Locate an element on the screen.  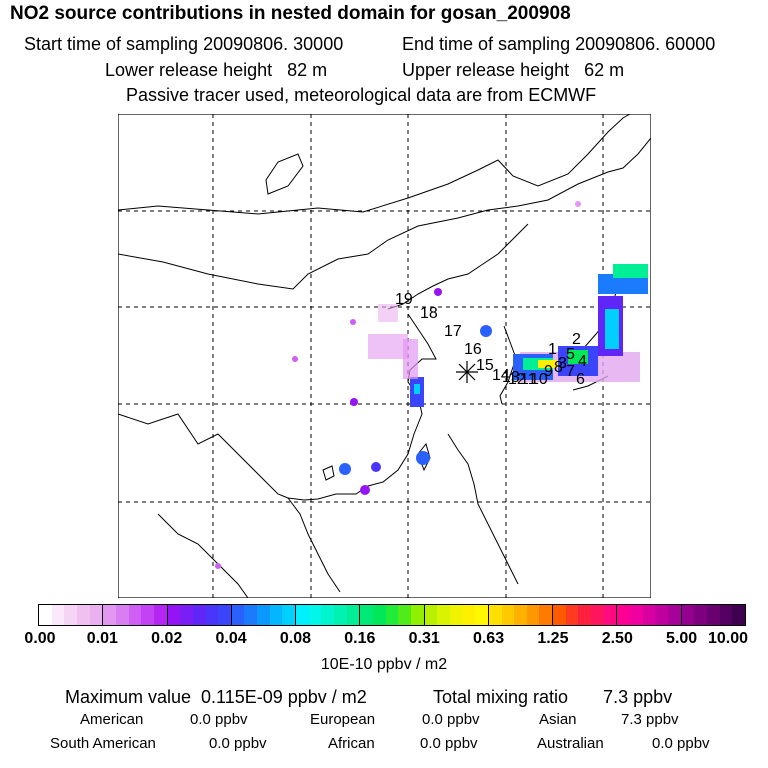
colorbar-tick-label: 0.02 is located at coordinates (167, 638).